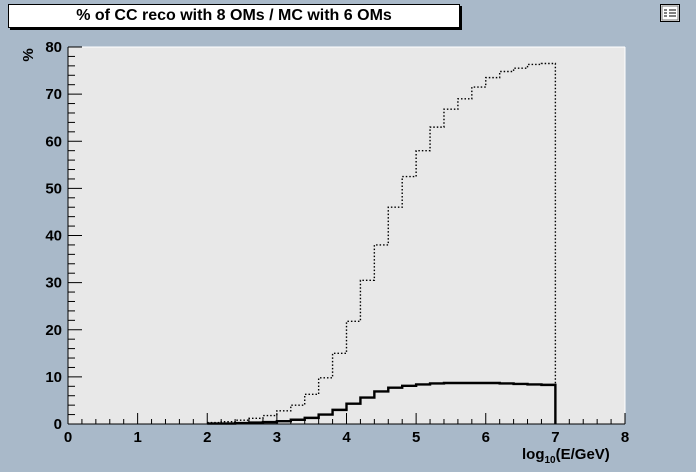 The height and width of the screenshot is (472, 696). What do you see at coordinates (234, 16) in the screenshot?
I see `chart-title: % of CC reco with 8 OMs / MC with 6 OMs` at bounding box center [234, 16].